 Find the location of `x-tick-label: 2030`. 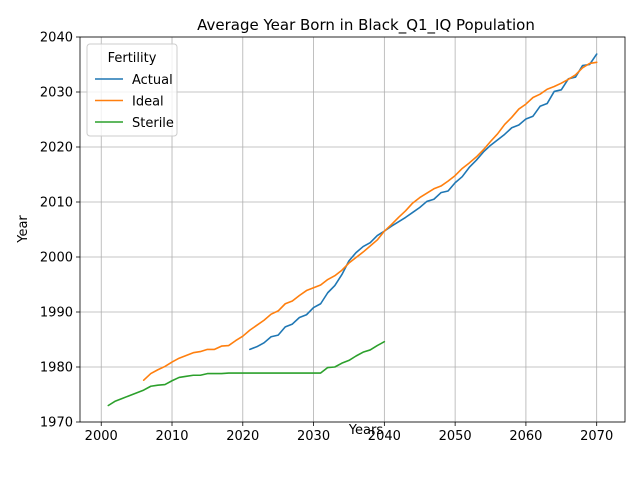

x-tick-label: 2030 is located at coordinates (313, 436).